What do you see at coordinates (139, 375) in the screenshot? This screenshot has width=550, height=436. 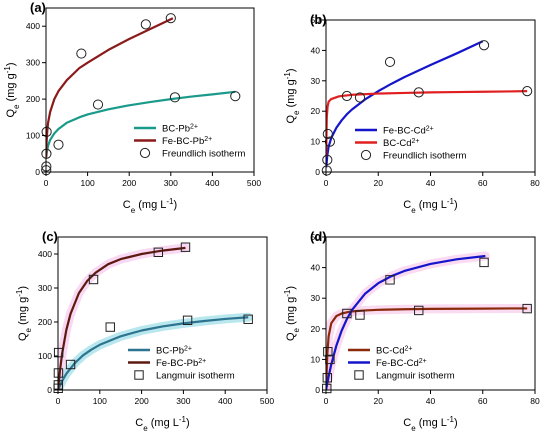 I see `legend-marker` at bounding box center [139, 375].